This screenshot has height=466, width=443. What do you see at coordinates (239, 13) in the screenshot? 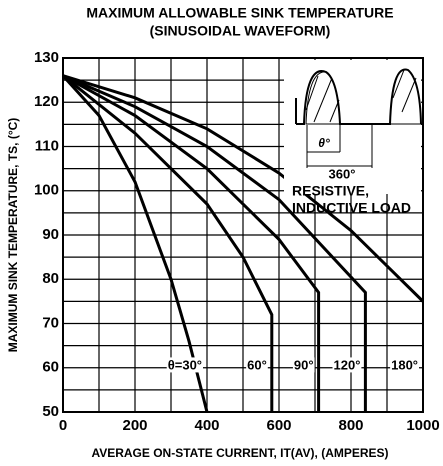
I see `chart-title: MAXIMUM ALLOWABLE SINK TEMPERATURE` at bounding box center [239, 13].